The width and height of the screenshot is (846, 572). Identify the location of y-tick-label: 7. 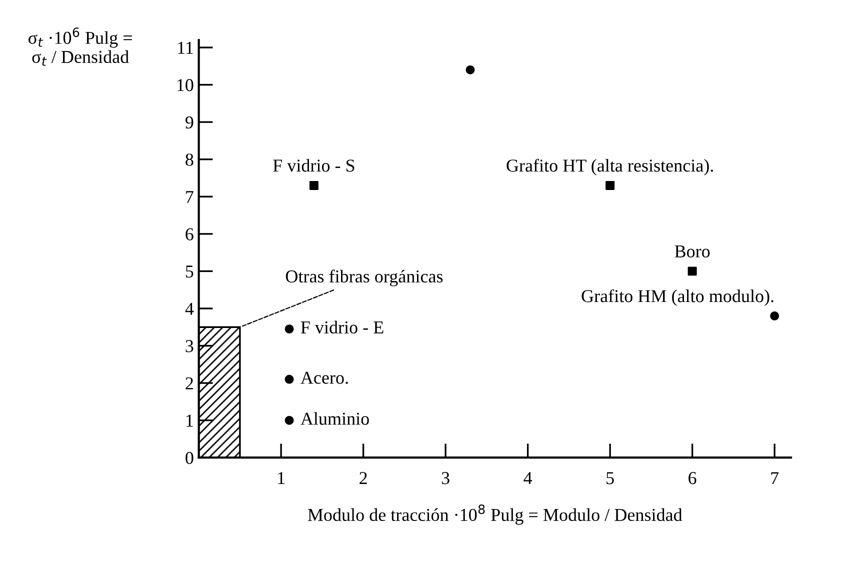
(190, 197).